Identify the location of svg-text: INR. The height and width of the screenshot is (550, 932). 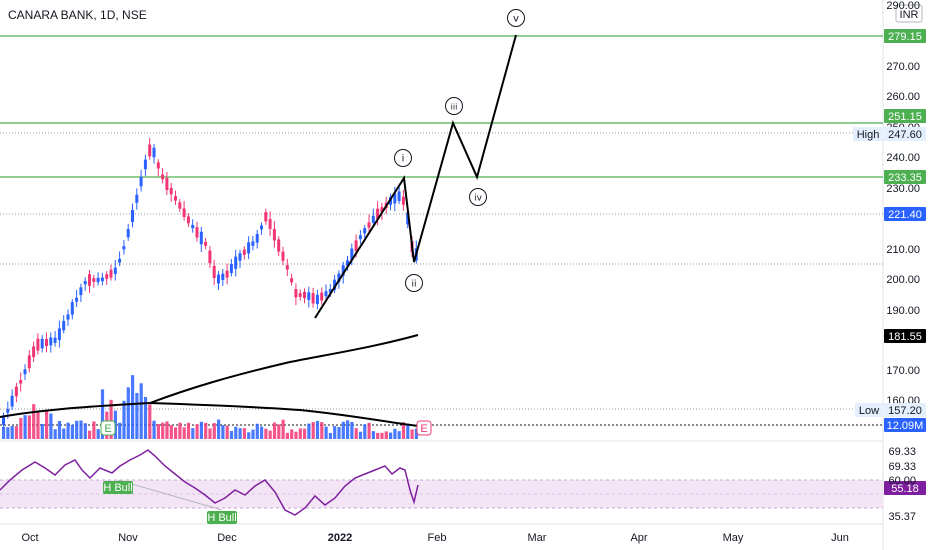
(909, 15).